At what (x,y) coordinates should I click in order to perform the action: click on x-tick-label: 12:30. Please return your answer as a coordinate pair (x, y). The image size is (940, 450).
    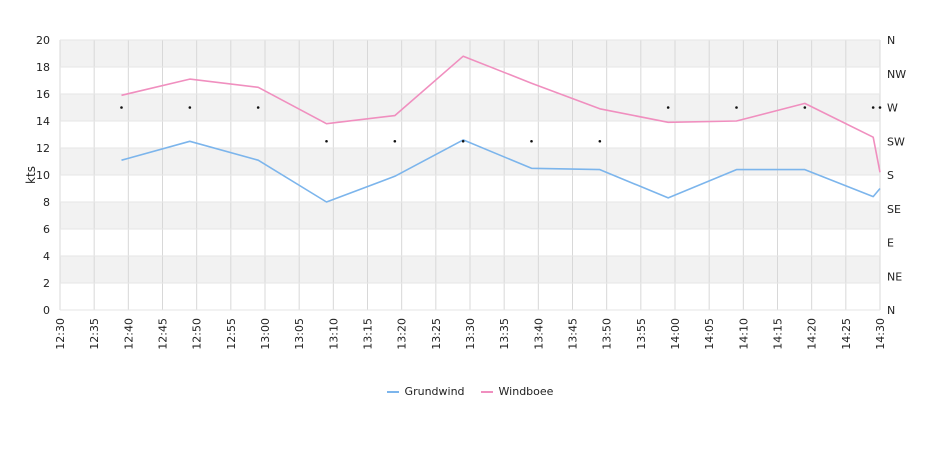
    Looking at the image, I should click on (60, 334).